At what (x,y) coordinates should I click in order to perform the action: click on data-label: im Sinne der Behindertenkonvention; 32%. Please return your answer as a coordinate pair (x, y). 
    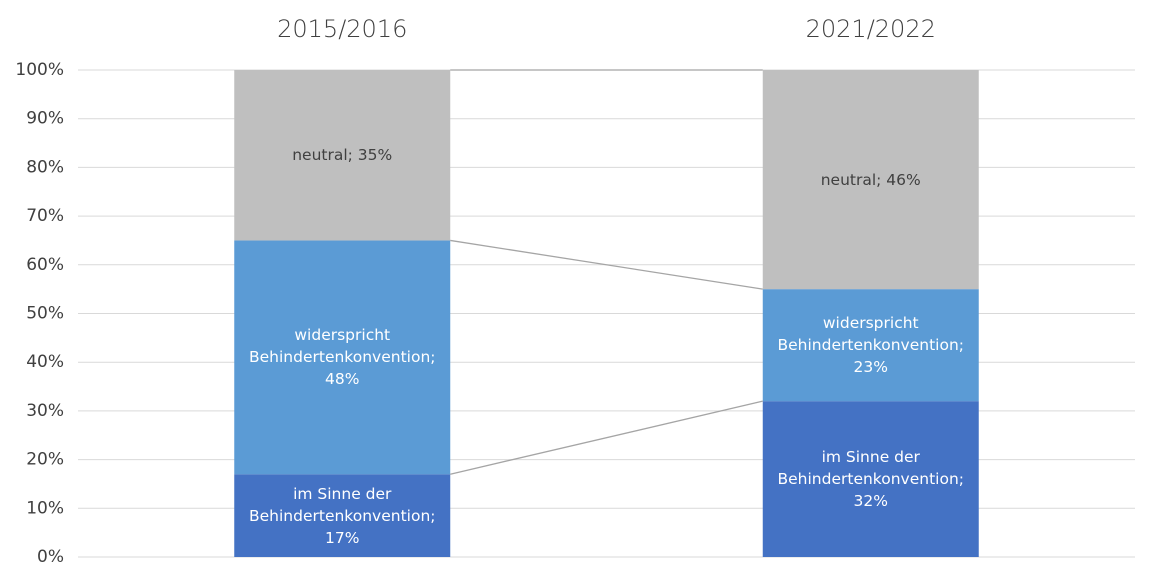
    Looking at the image, I should click on (870, 479).